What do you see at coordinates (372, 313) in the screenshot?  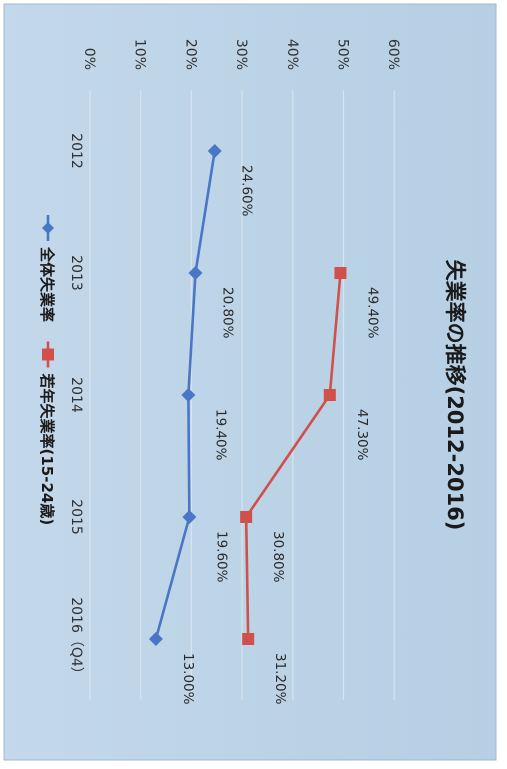 I see `data-label: 49.40%` at bounding box center [372, 313].